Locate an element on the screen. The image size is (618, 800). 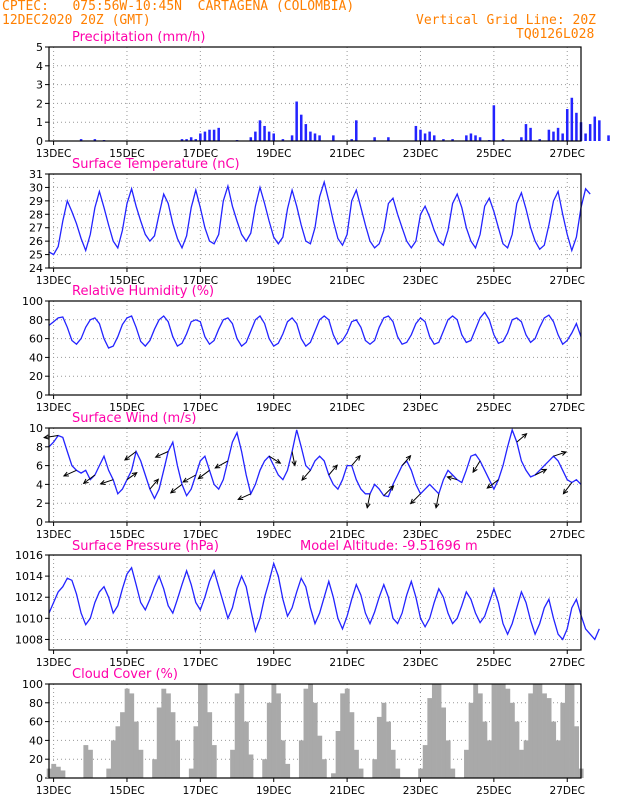
wind-ytick-label: 8 is located at coordinates (39, 447).